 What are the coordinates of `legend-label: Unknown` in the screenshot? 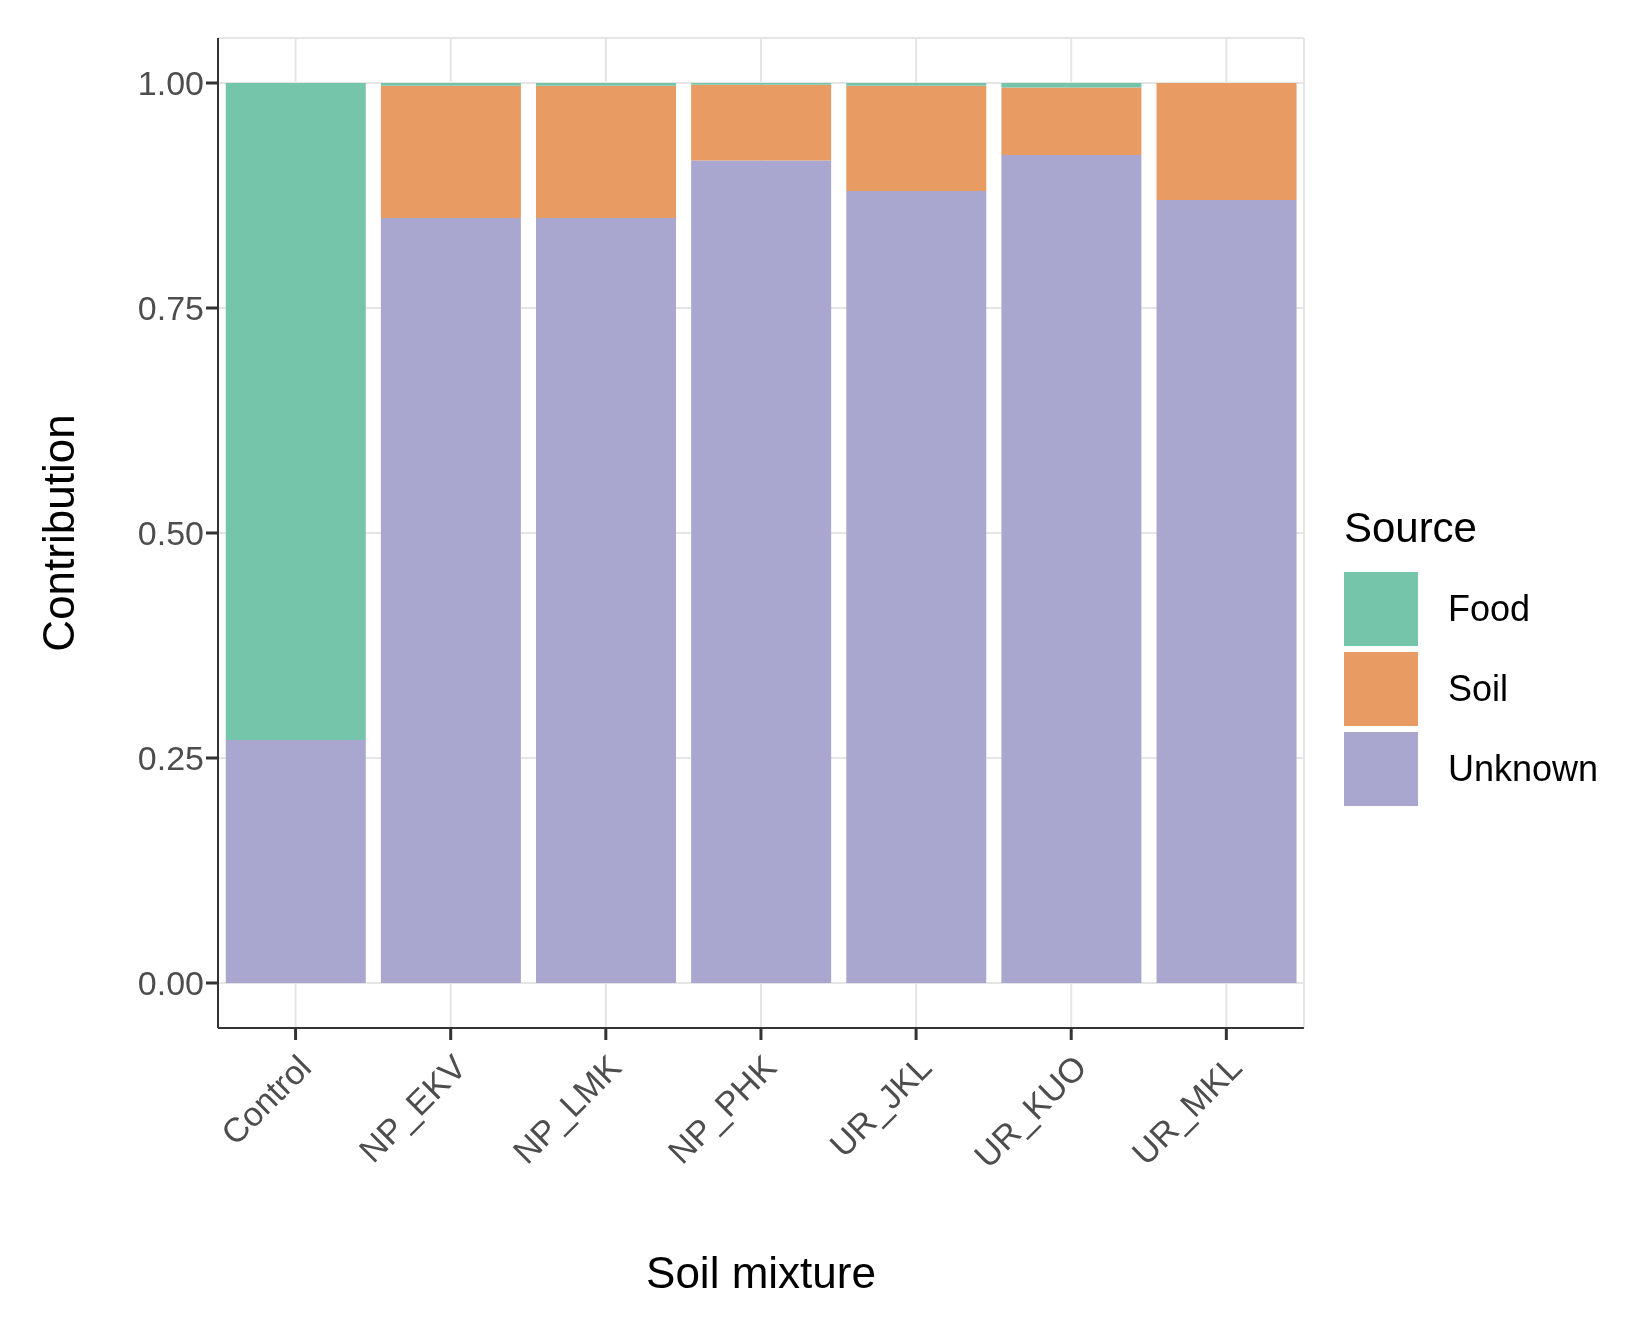 It's located at (1522, 769).